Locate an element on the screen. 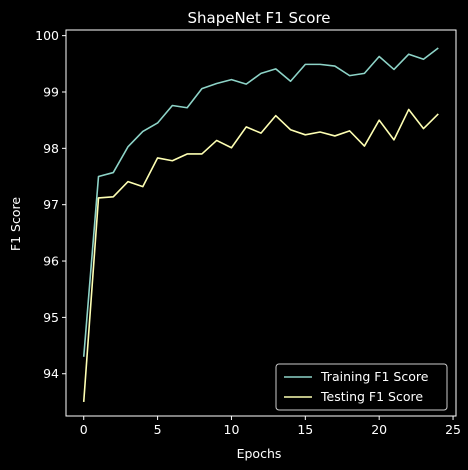  x-tick-label: 10 is located at coordinates (232, 429).